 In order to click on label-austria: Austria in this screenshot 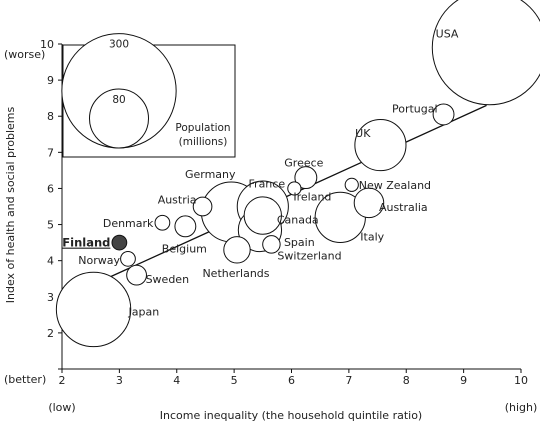, I will do `click(177, 200)`.